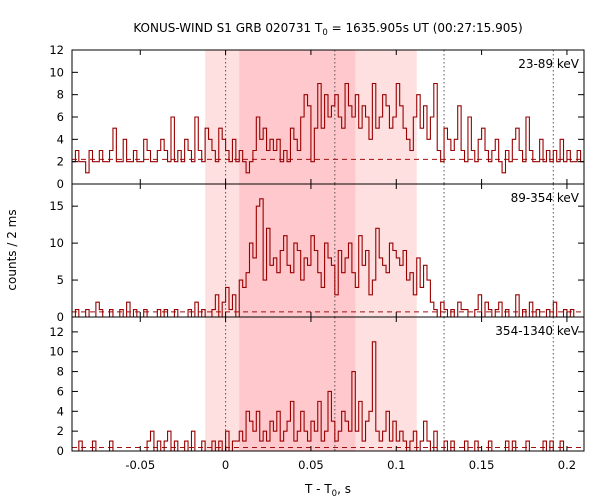 This screenshot has width=600, height=500. I want to click on x-tick-label: 0, so click(225, 465).